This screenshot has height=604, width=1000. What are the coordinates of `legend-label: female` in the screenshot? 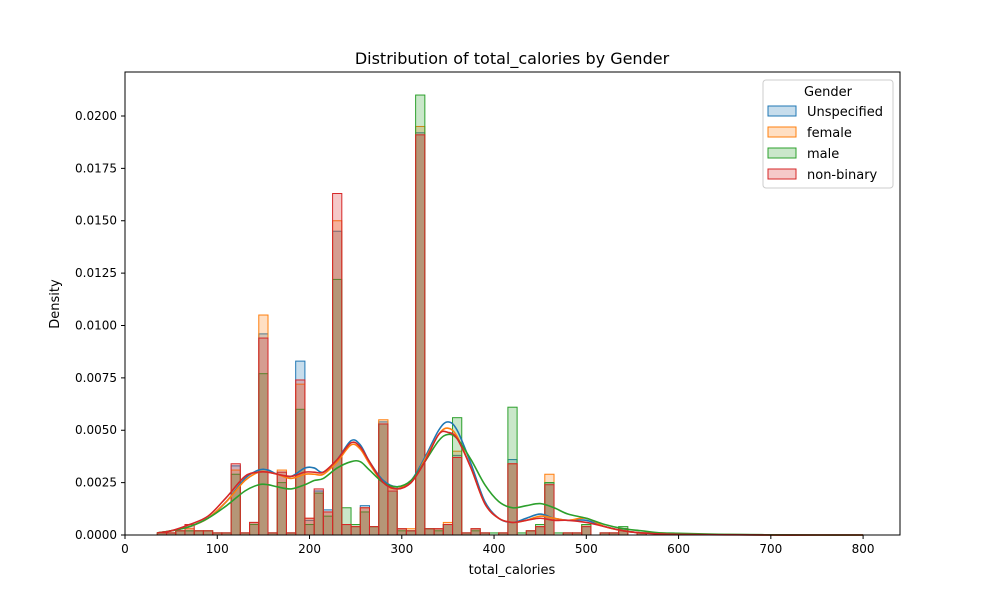 It's located at (829, 133).